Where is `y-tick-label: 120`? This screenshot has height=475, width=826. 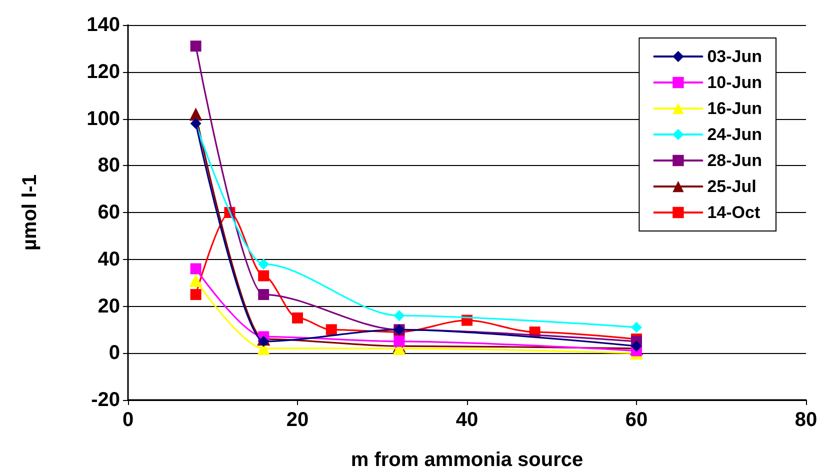 y-tick-label: 120 is located at coordinates (103, 71).